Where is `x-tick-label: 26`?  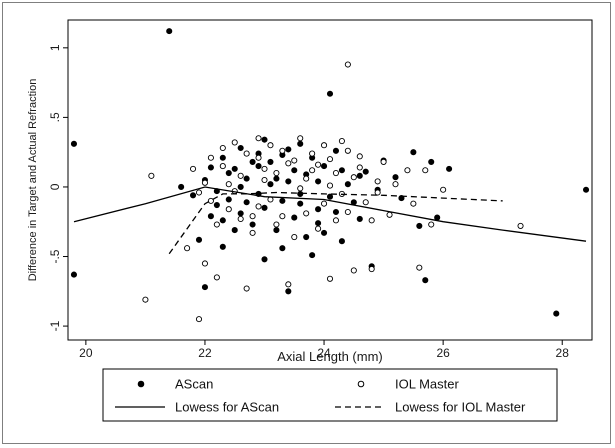 x-tick-label: 26 is located at coordinates (443, 353).